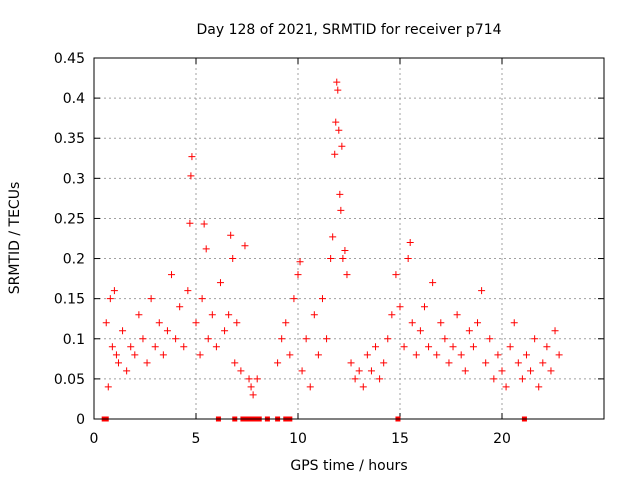  I want to click on y-tick-label: 0.05, so click(69, 380).